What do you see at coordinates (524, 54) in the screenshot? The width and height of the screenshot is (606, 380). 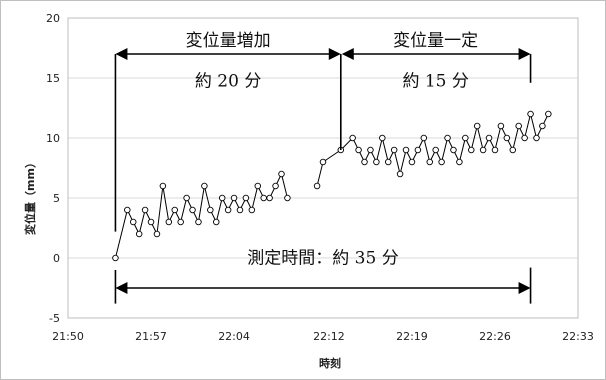 I see `constant-arrow-head-right` at bounding box center [524, 54].